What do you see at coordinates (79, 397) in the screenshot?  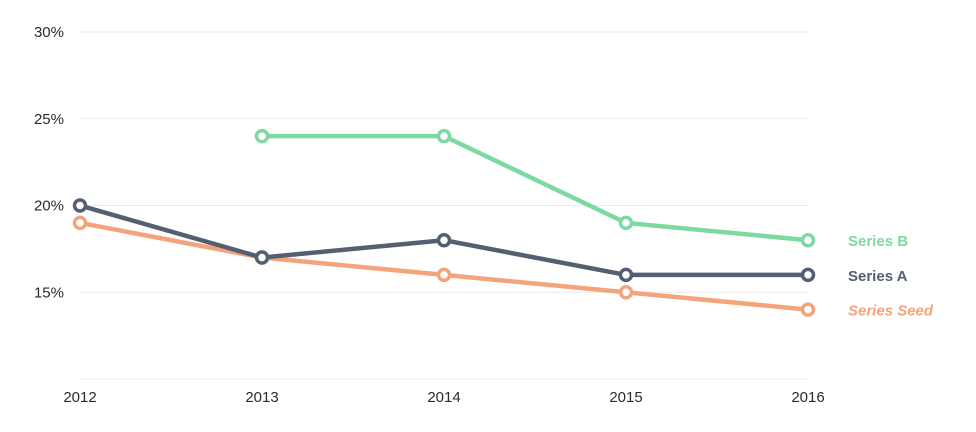 I see `x-tick-label: 2012` at bounding box center [79, 397].